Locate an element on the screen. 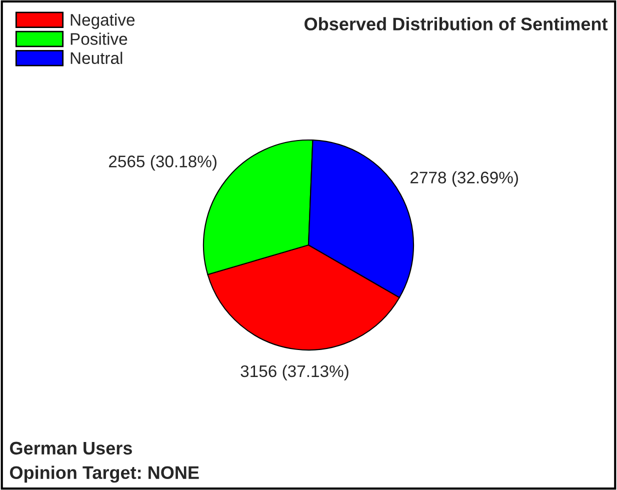 This screenshot has width=617, height=490. legend-label: Negative is located at coordinates (102, 22).